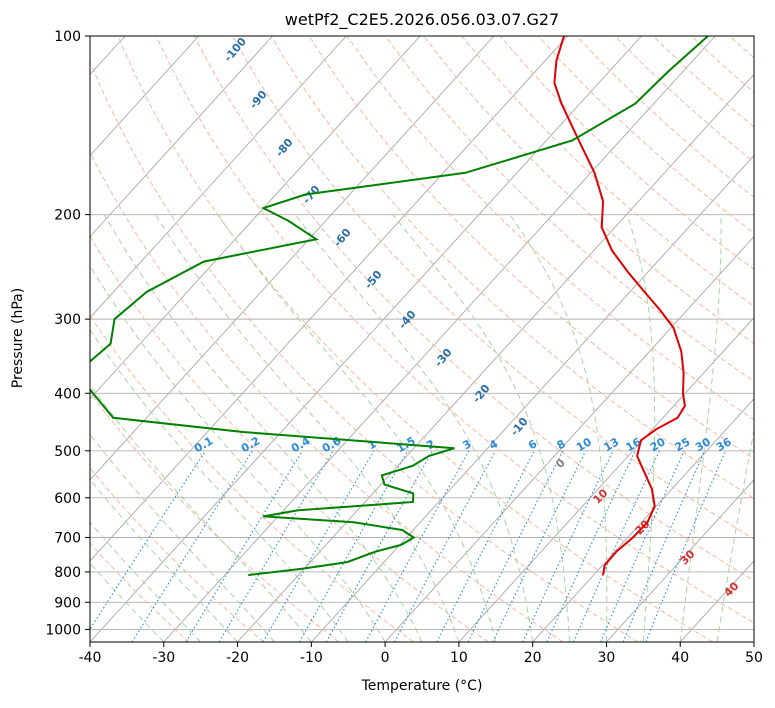  I want to click on x-tick-label: -30, so click(163, 658).